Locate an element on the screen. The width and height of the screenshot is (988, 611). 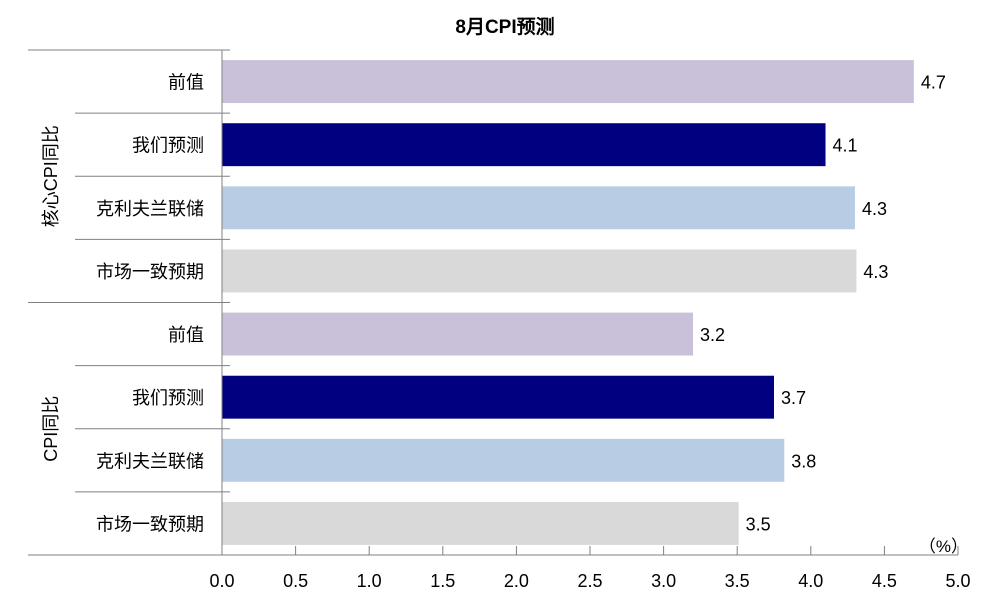
data-label: 3.7 is located at coordinates (793, 398).